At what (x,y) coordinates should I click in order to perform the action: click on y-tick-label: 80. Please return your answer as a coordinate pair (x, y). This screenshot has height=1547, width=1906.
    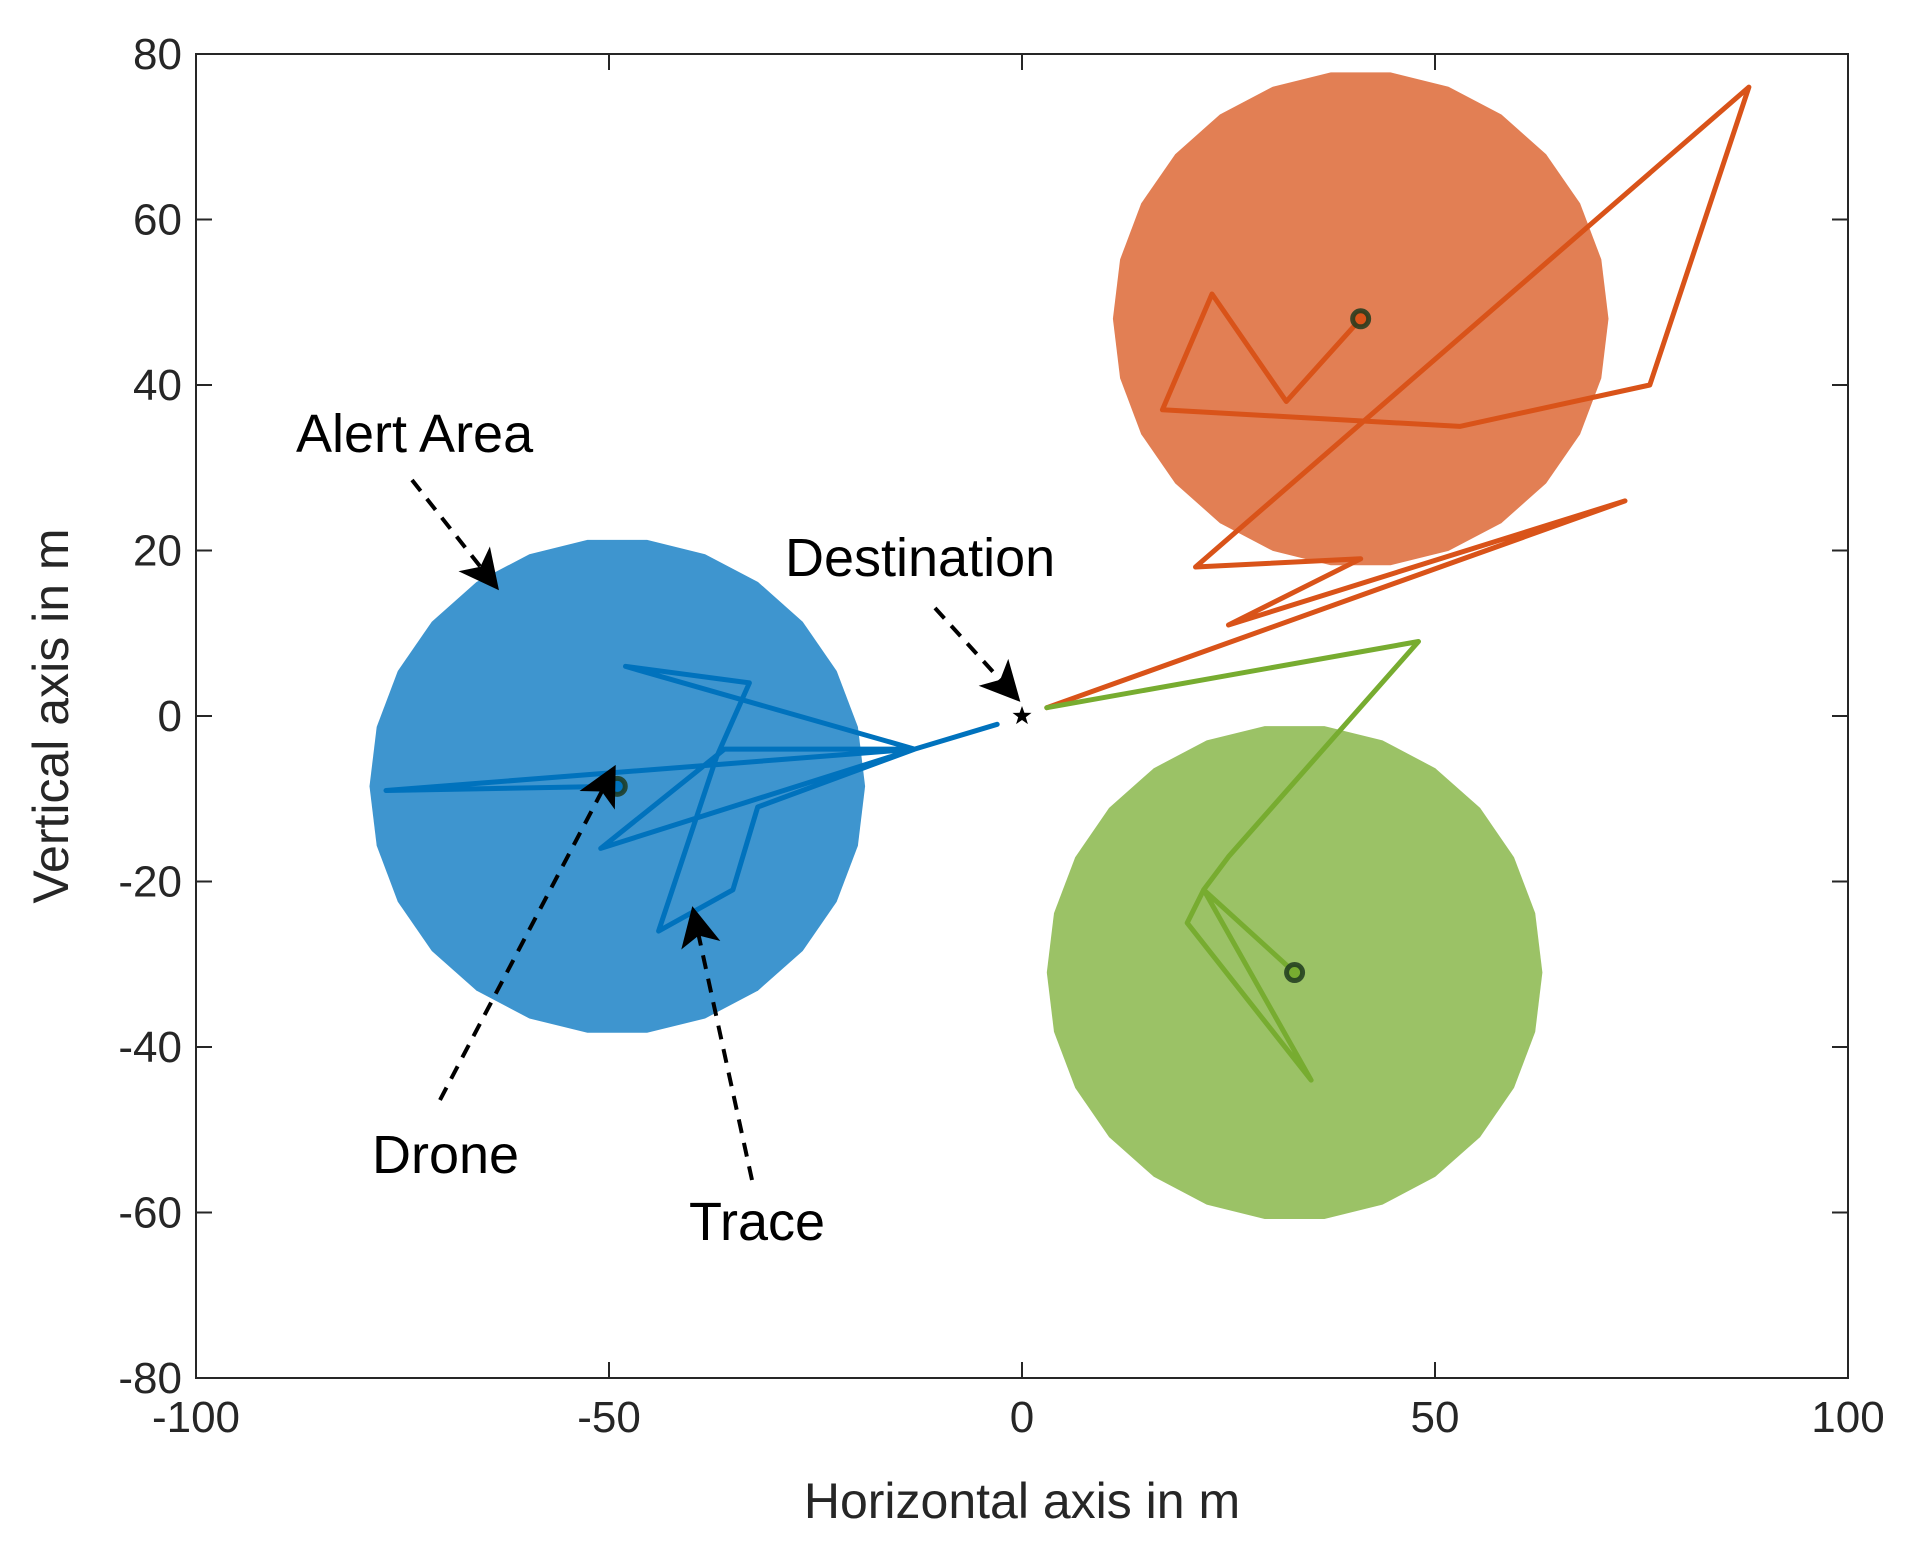
    Looking at the image, I should click on (157, 54).